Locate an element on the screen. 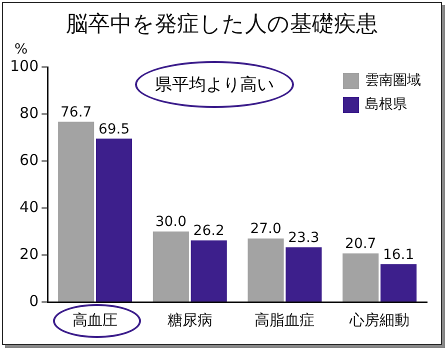  data-label: 20.7 is located at coordinates (360, 244).